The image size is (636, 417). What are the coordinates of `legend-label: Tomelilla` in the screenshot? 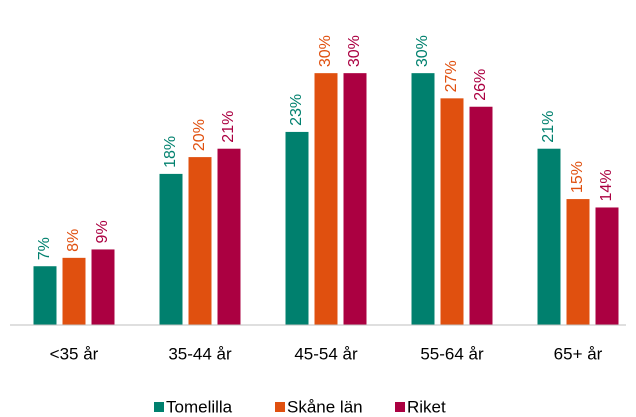 It's located at (199, 406).